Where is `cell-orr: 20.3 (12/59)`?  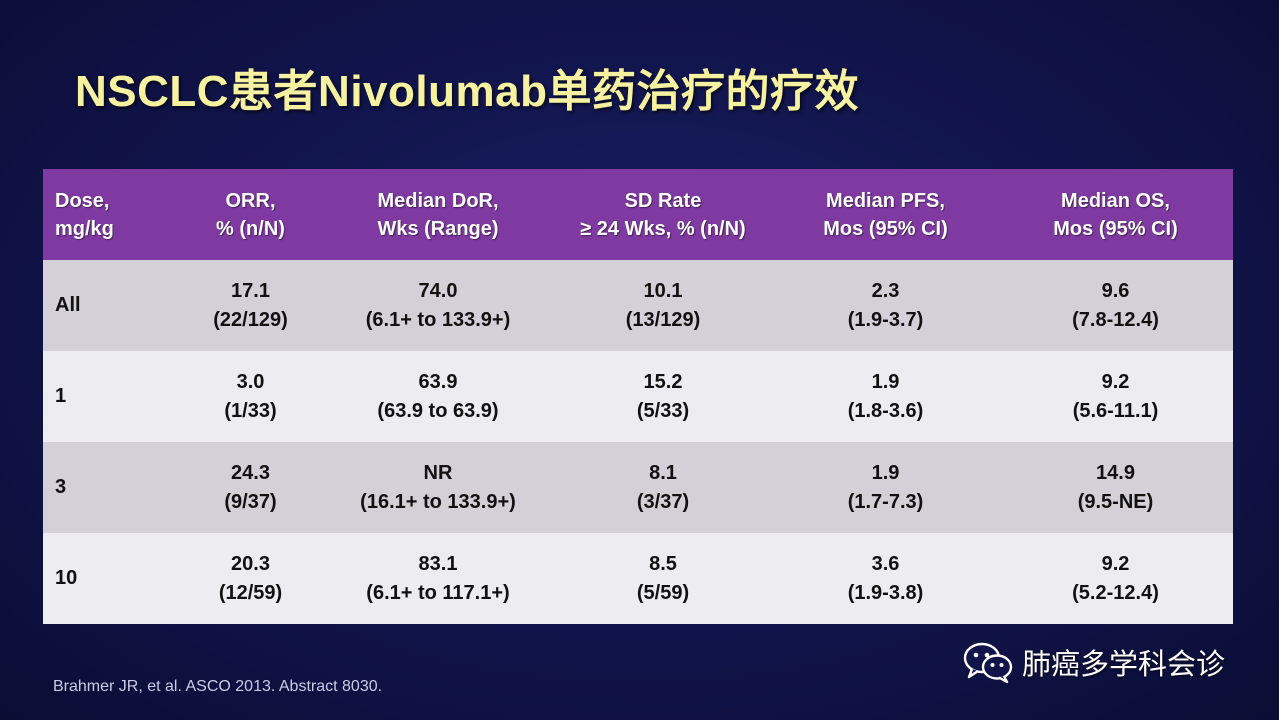
cell-orr: 20.3 (12/59) is located at coordinates (250, 578).